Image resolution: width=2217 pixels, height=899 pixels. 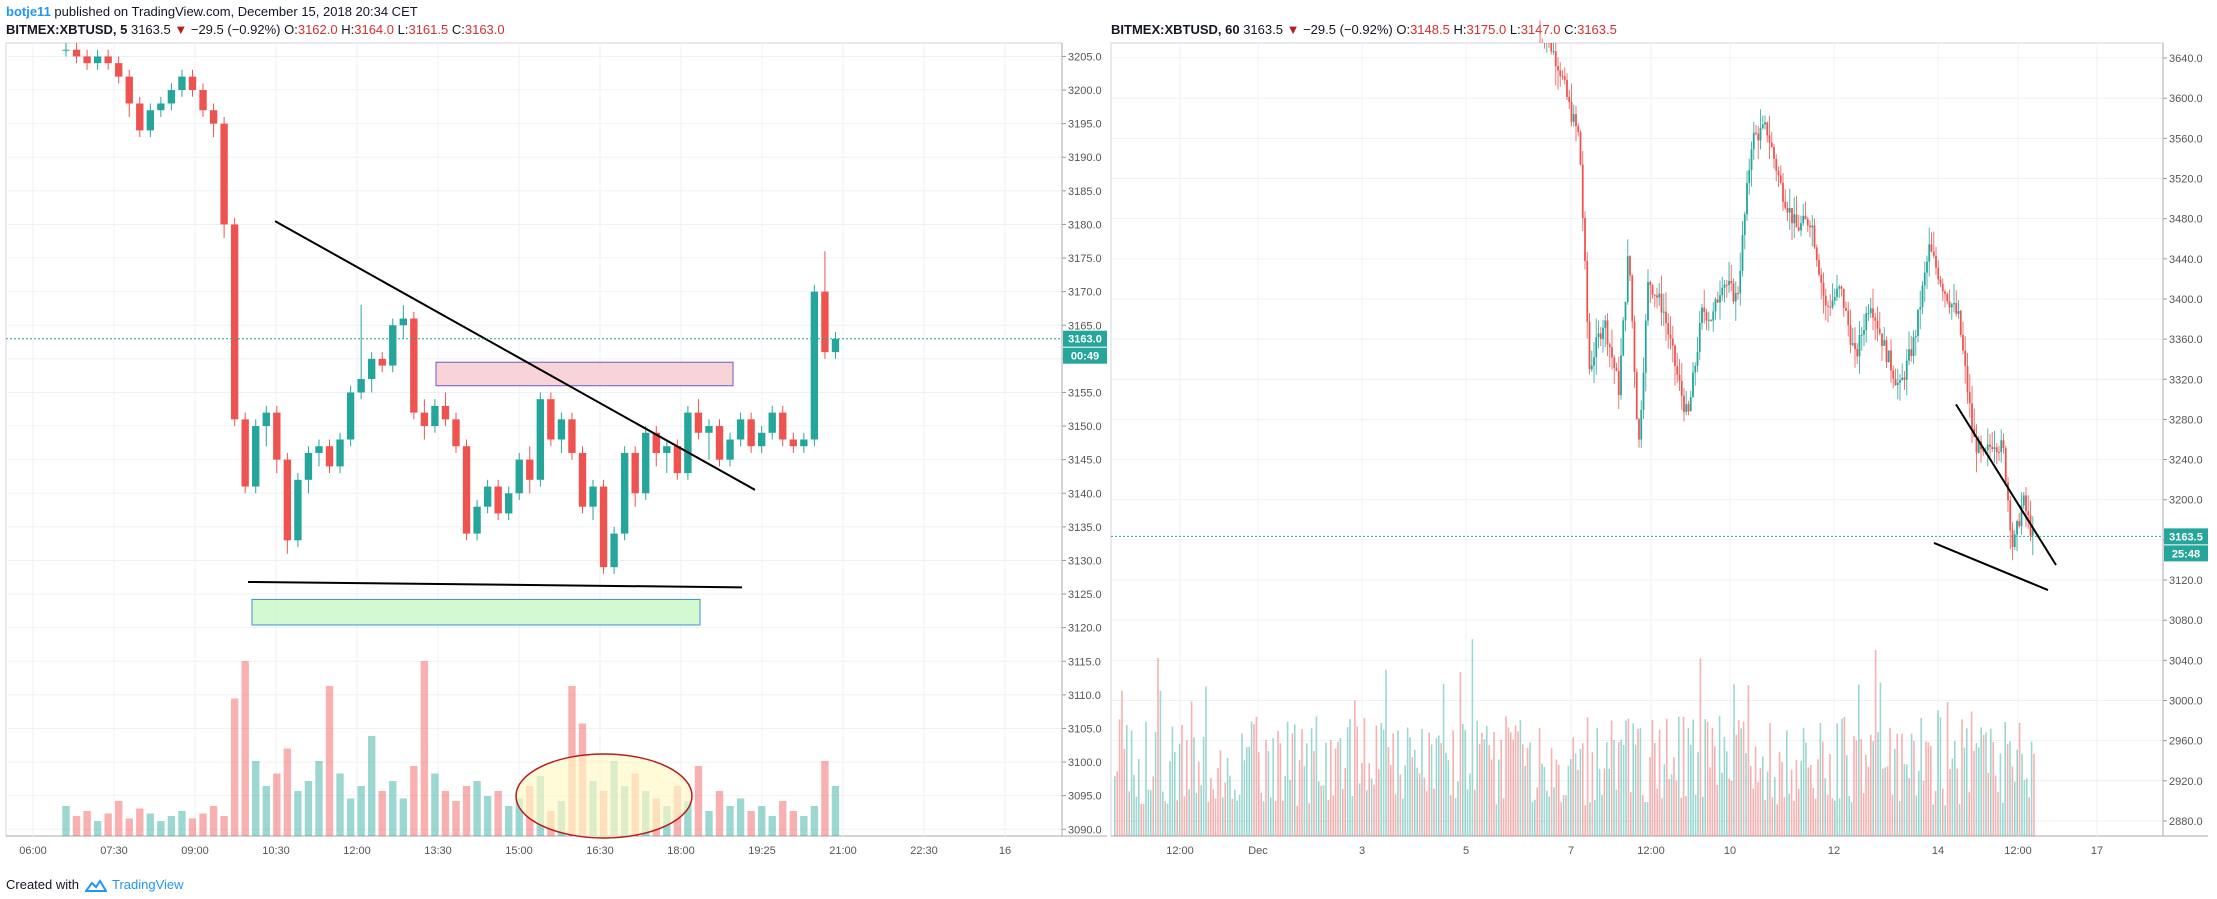 What do you see at coordinates (148, 885) in the screenshot?
I see `tradingview-brand: TradingView` at bounding box center [148, 885].